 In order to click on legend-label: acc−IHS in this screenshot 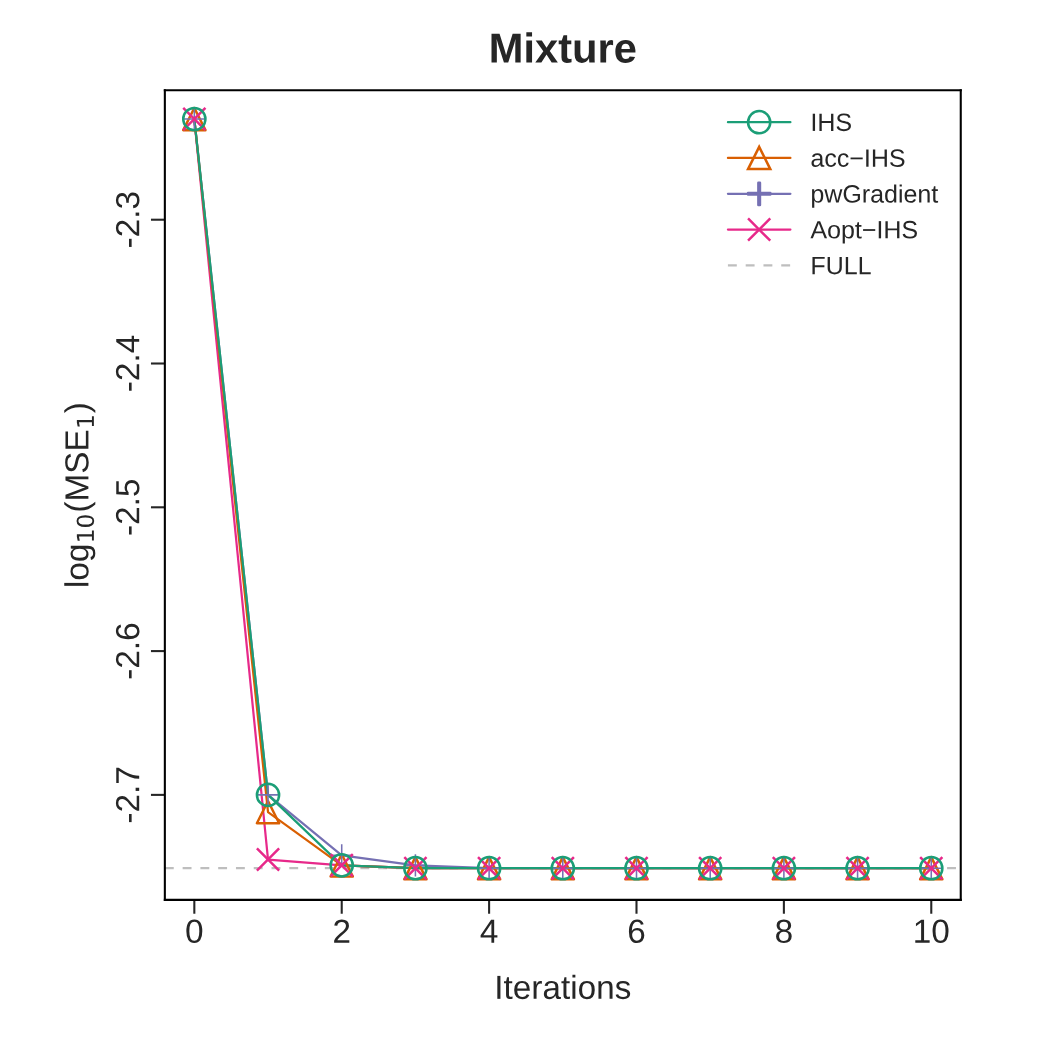, I will do `click(858, 158)`.